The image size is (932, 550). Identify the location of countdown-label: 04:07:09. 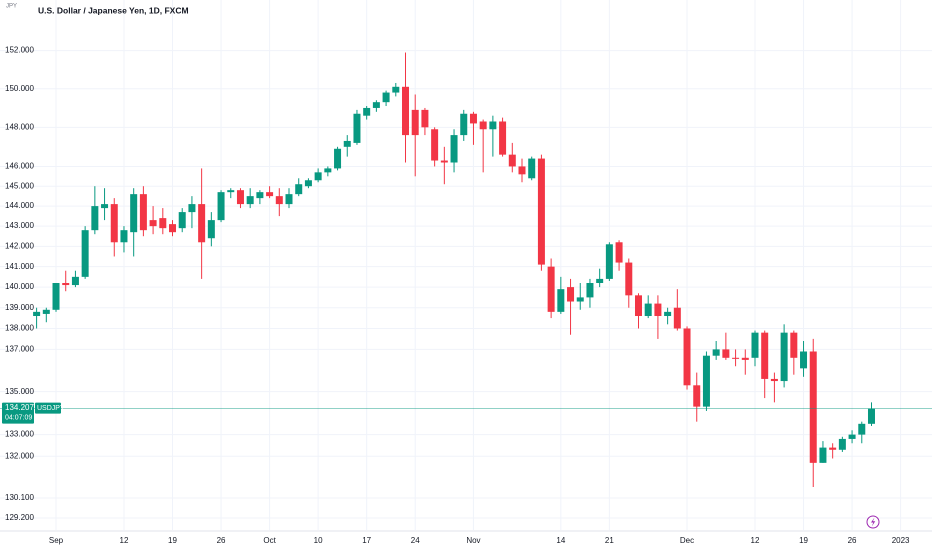
(18, 417).